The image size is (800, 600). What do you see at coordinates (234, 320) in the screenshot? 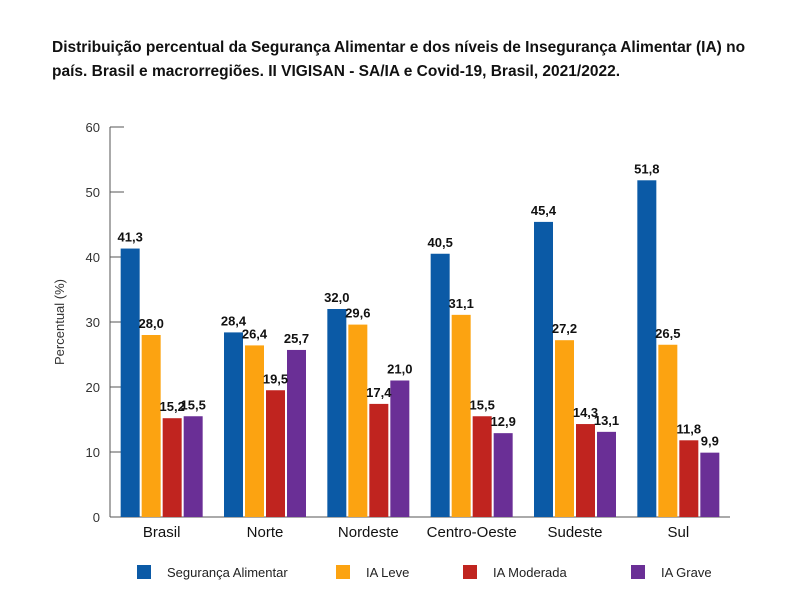
I see `data-label: 28,4` at bounding box center [234, 320].